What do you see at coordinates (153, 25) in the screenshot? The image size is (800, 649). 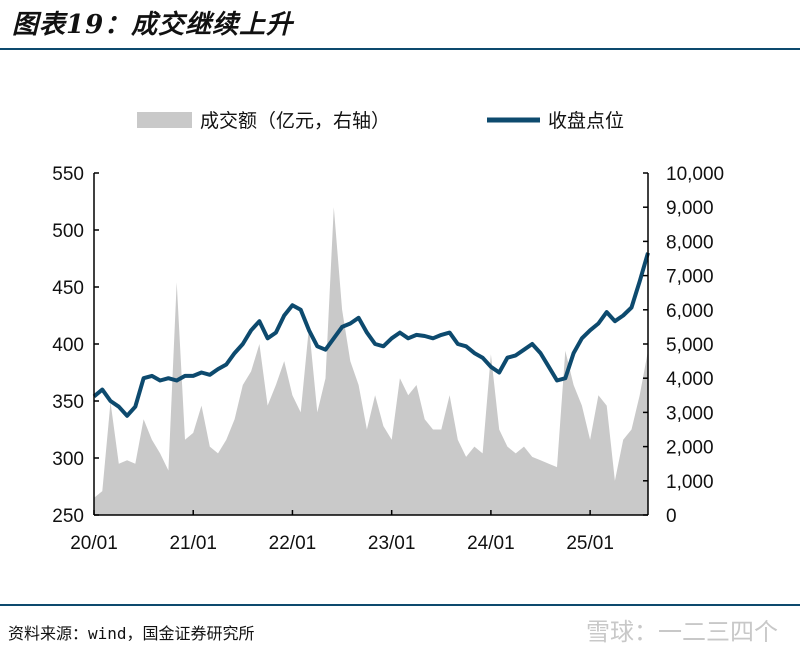 I see `chart-title: 图表19：成交继续上升` at bounding box center [153, 25].